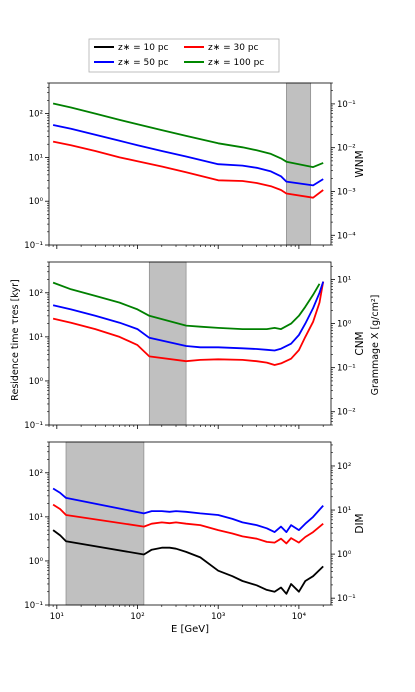 The image size is (415, 692). I want to click on x-tick-label: 10³, so click(218, 617).